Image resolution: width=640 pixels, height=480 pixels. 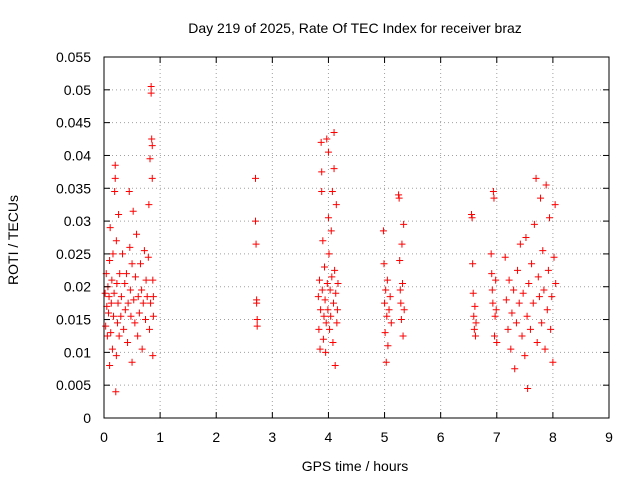 I want to click on y-tick-label: 0.03, so click(x=77, y=221).